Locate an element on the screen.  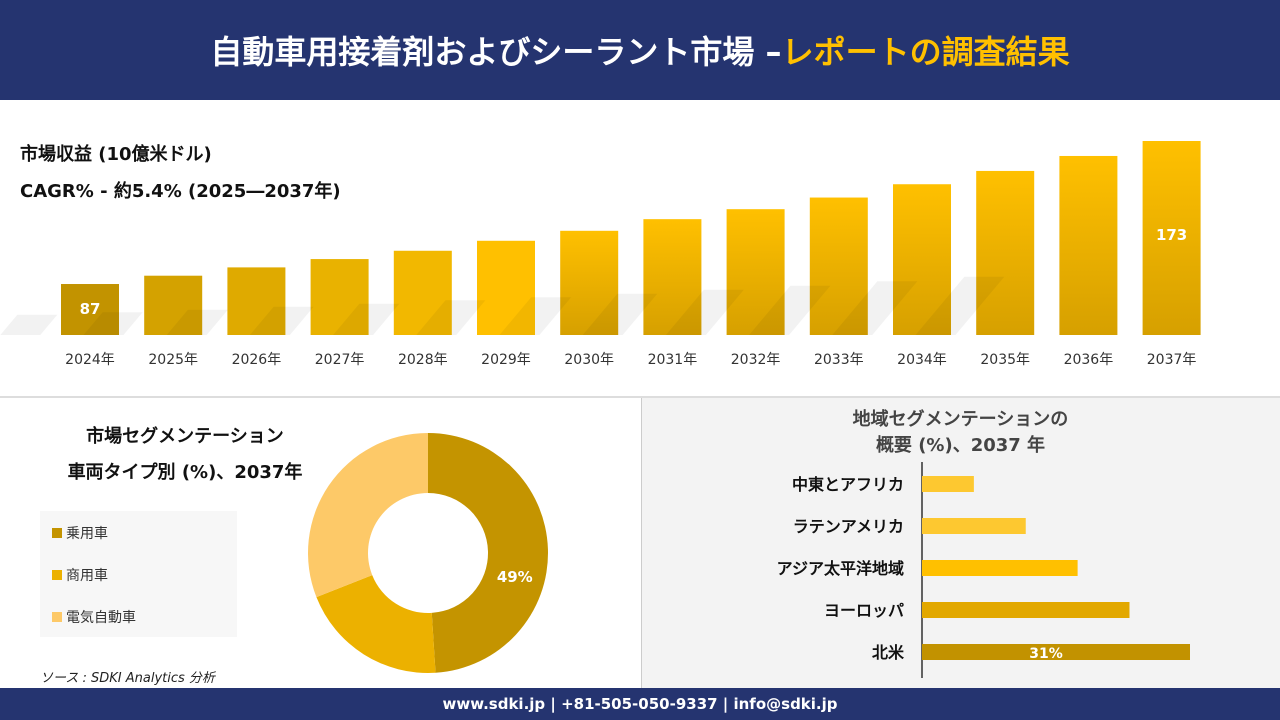
legend-item-commercial: 商用車 is located at coordinates (80, 575).